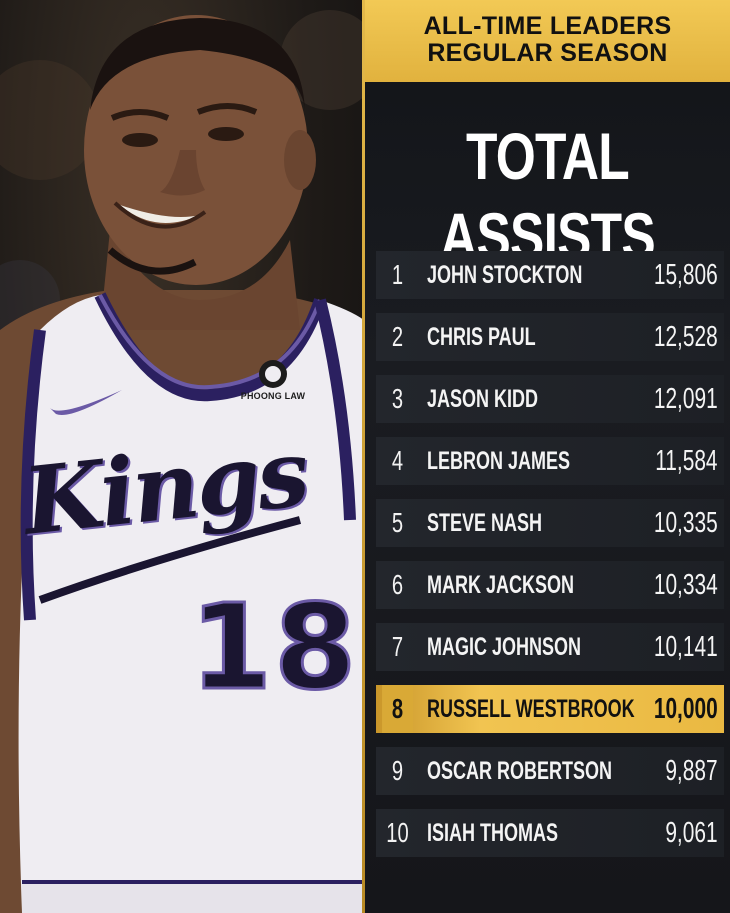 The height and width of the screenshot is (913, 730). Describe the element at coordinates (485, 523) in the screenshot. I see `leader-name: STEVE NASH` at that location.